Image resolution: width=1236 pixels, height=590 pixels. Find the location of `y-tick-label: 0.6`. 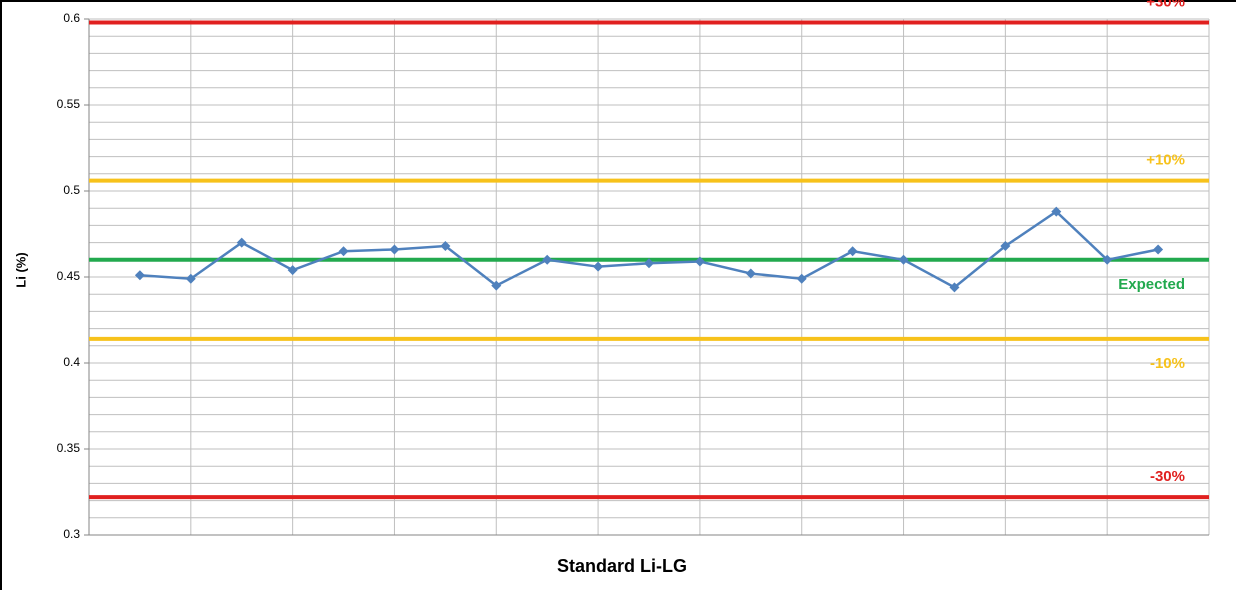

y-tick-label: 0.6 is located at coordinates (71, 18).